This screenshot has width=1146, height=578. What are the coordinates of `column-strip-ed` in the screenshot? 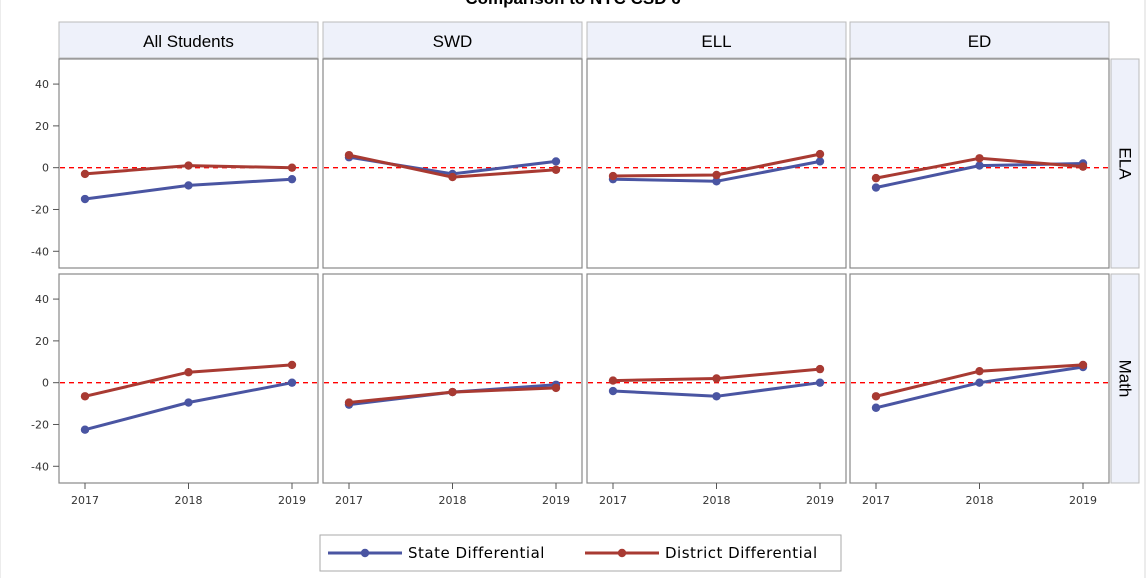 It's located at (979, 40).